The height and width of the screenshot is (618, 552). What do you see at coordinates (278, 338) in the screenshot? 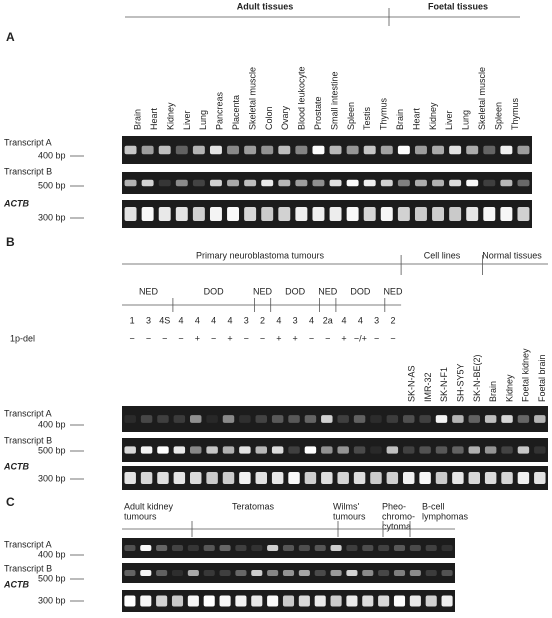
I see `deletion-value: +` at bounding box center [278, 338].